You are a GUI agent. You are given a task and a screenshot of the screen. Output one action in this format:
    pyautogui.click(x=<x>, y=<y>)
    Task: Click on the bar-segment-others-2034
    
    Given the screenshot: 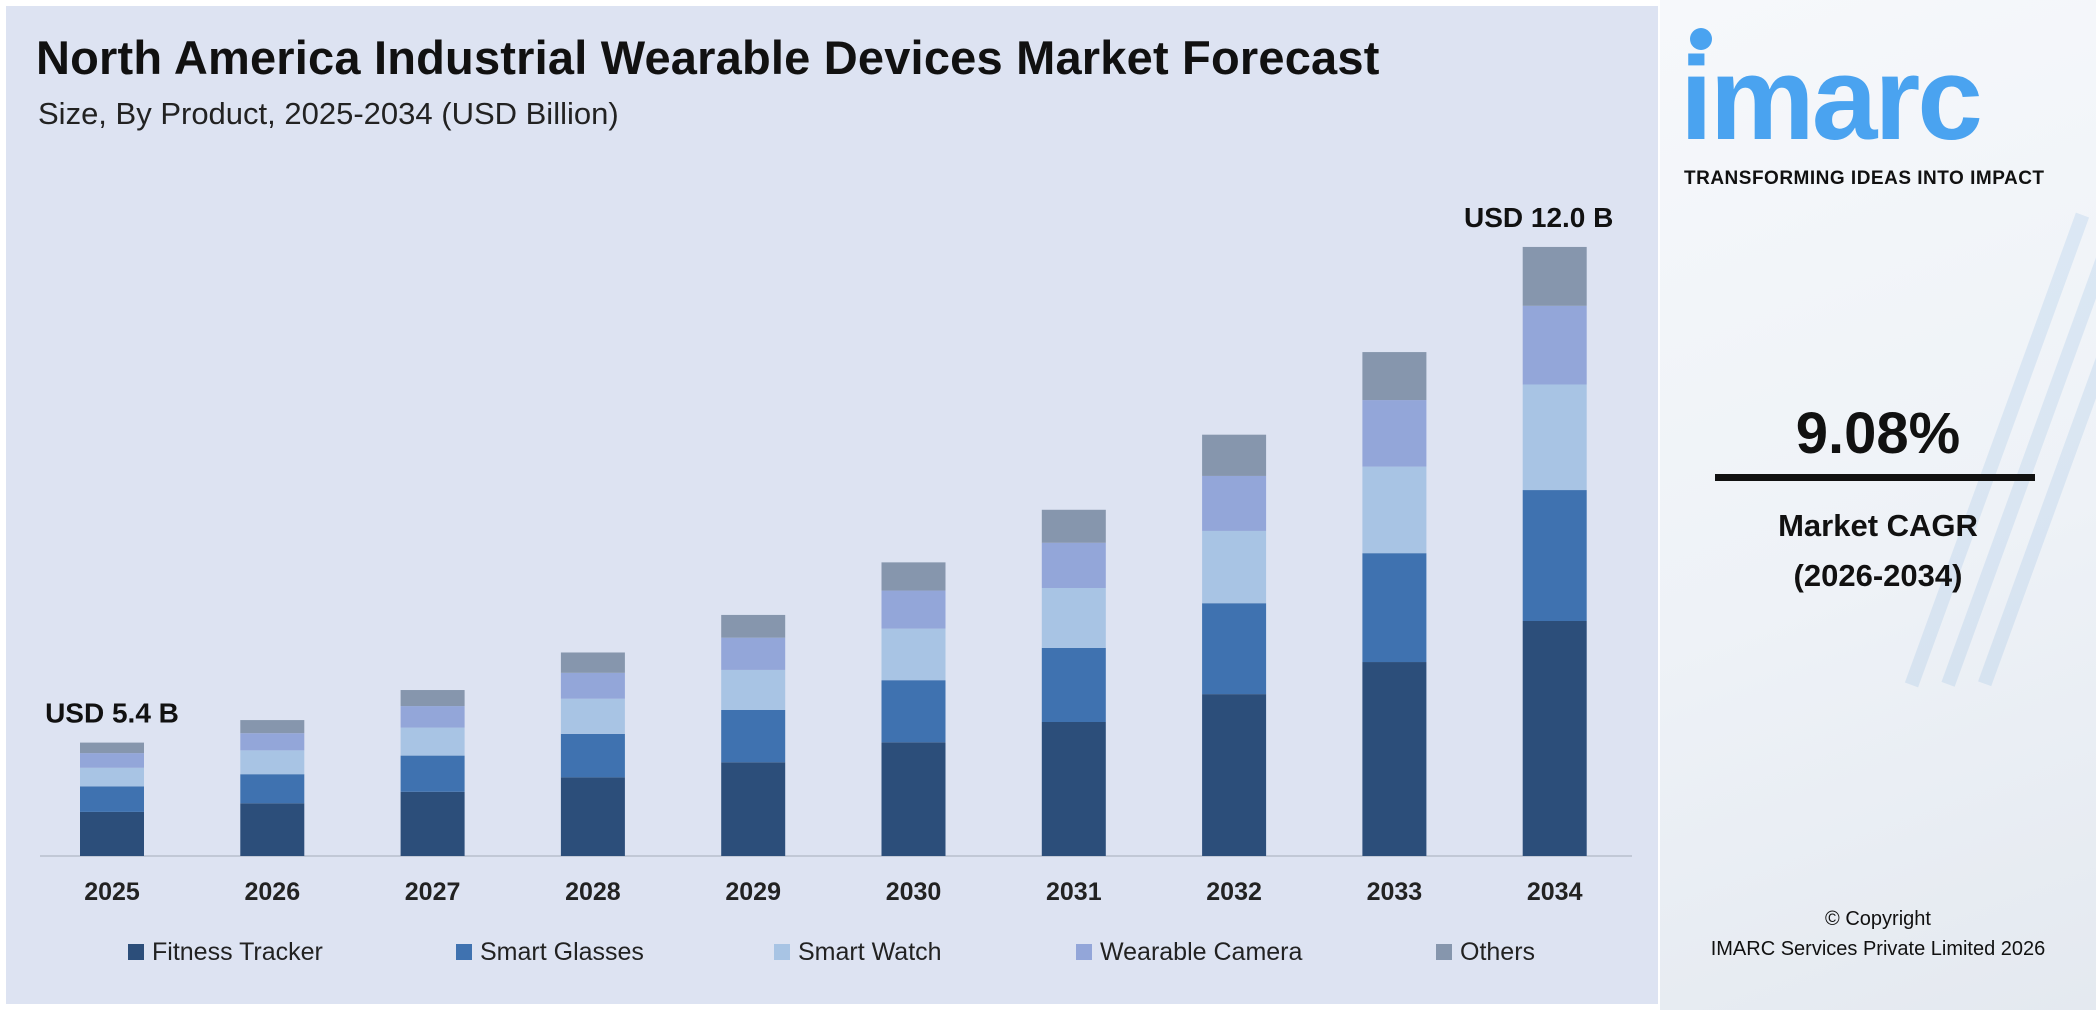 What is the action you would take?
    pyautogui.click(x=1554, y=276)
    